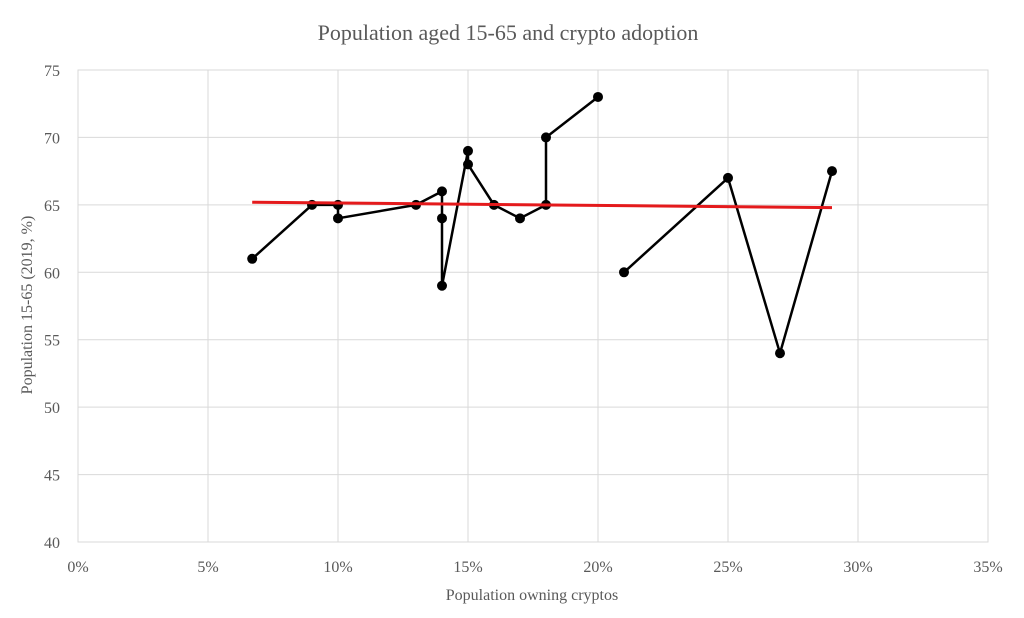  What do you see at coordinates (207, 567) in the screenshot?
I see `x-tick-label: 5%` at bounding box center [207, 567].